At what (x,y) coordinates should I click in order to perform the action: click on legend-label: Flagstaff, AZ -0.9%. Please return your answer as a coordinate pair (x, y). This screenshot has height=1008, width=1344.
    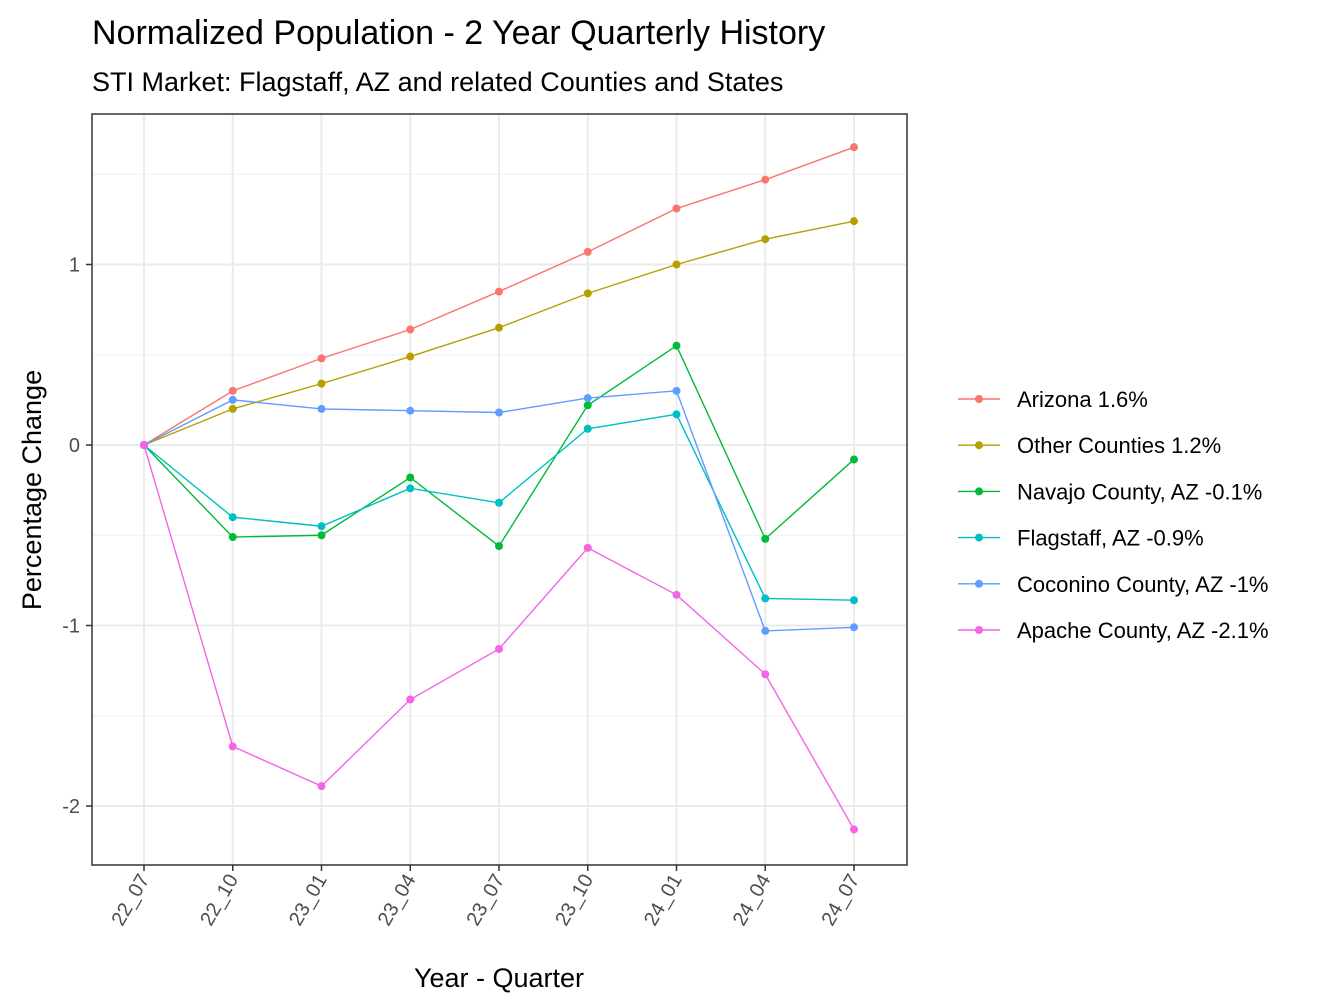
    Looking at the image, I should click on (1110, 538).